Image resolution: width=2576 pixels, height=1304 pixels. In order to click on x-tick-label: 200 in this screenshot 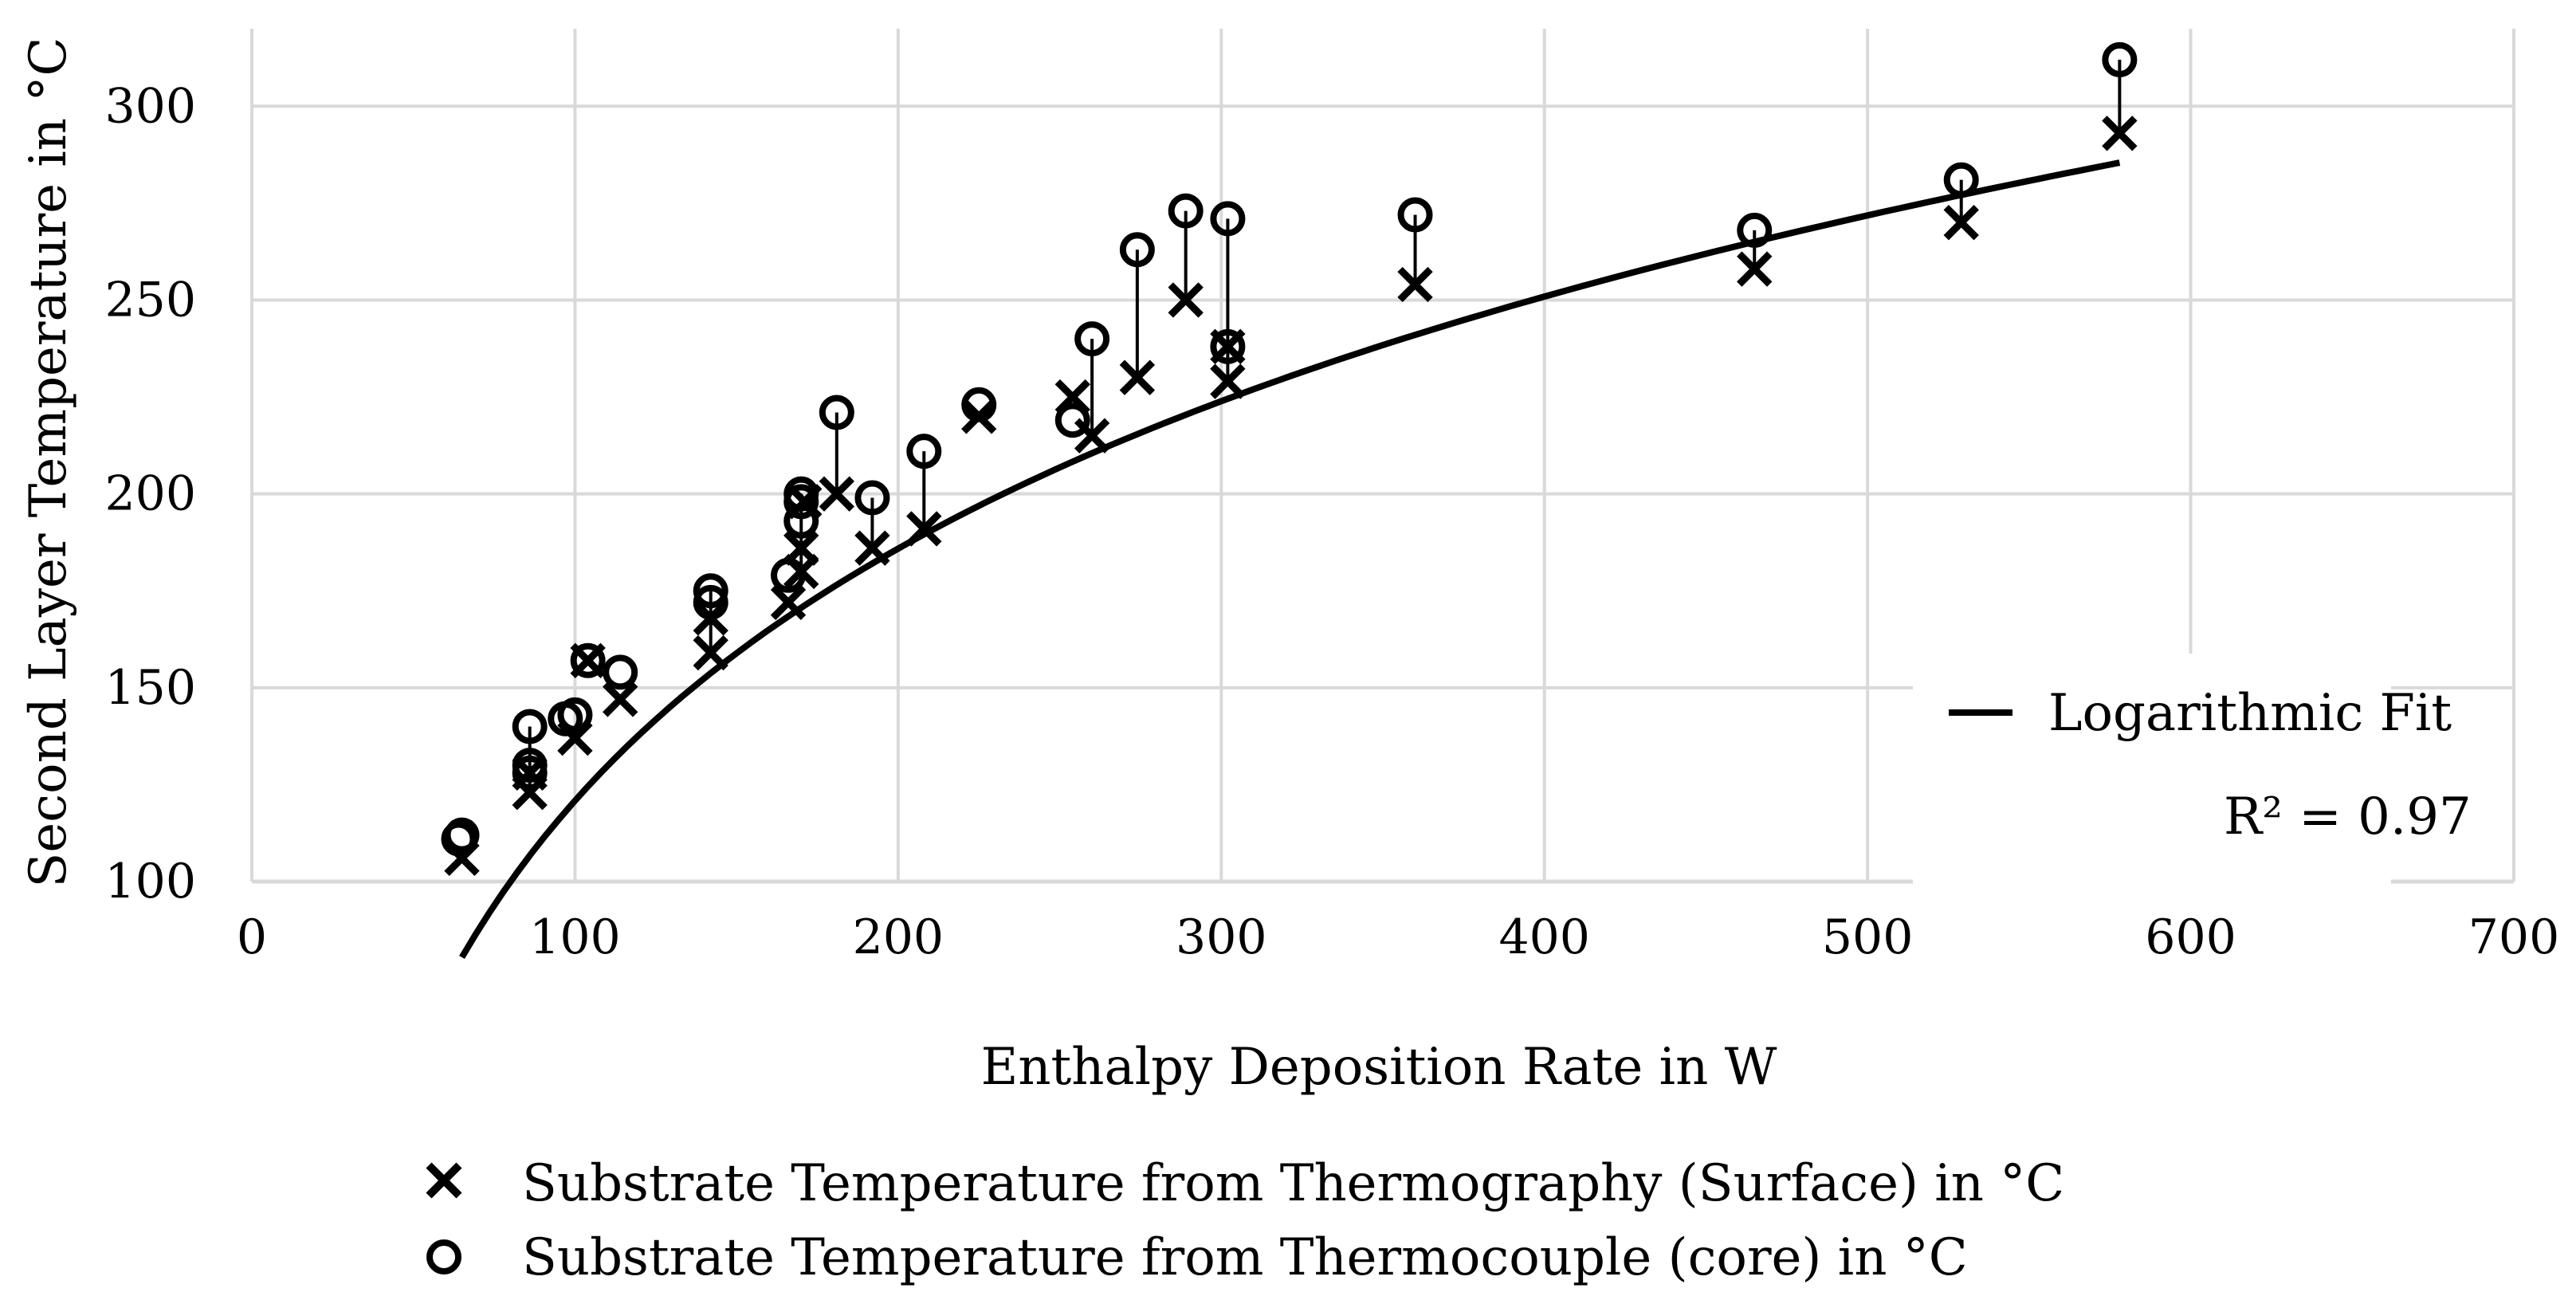, I will do `click(898, 937)`.